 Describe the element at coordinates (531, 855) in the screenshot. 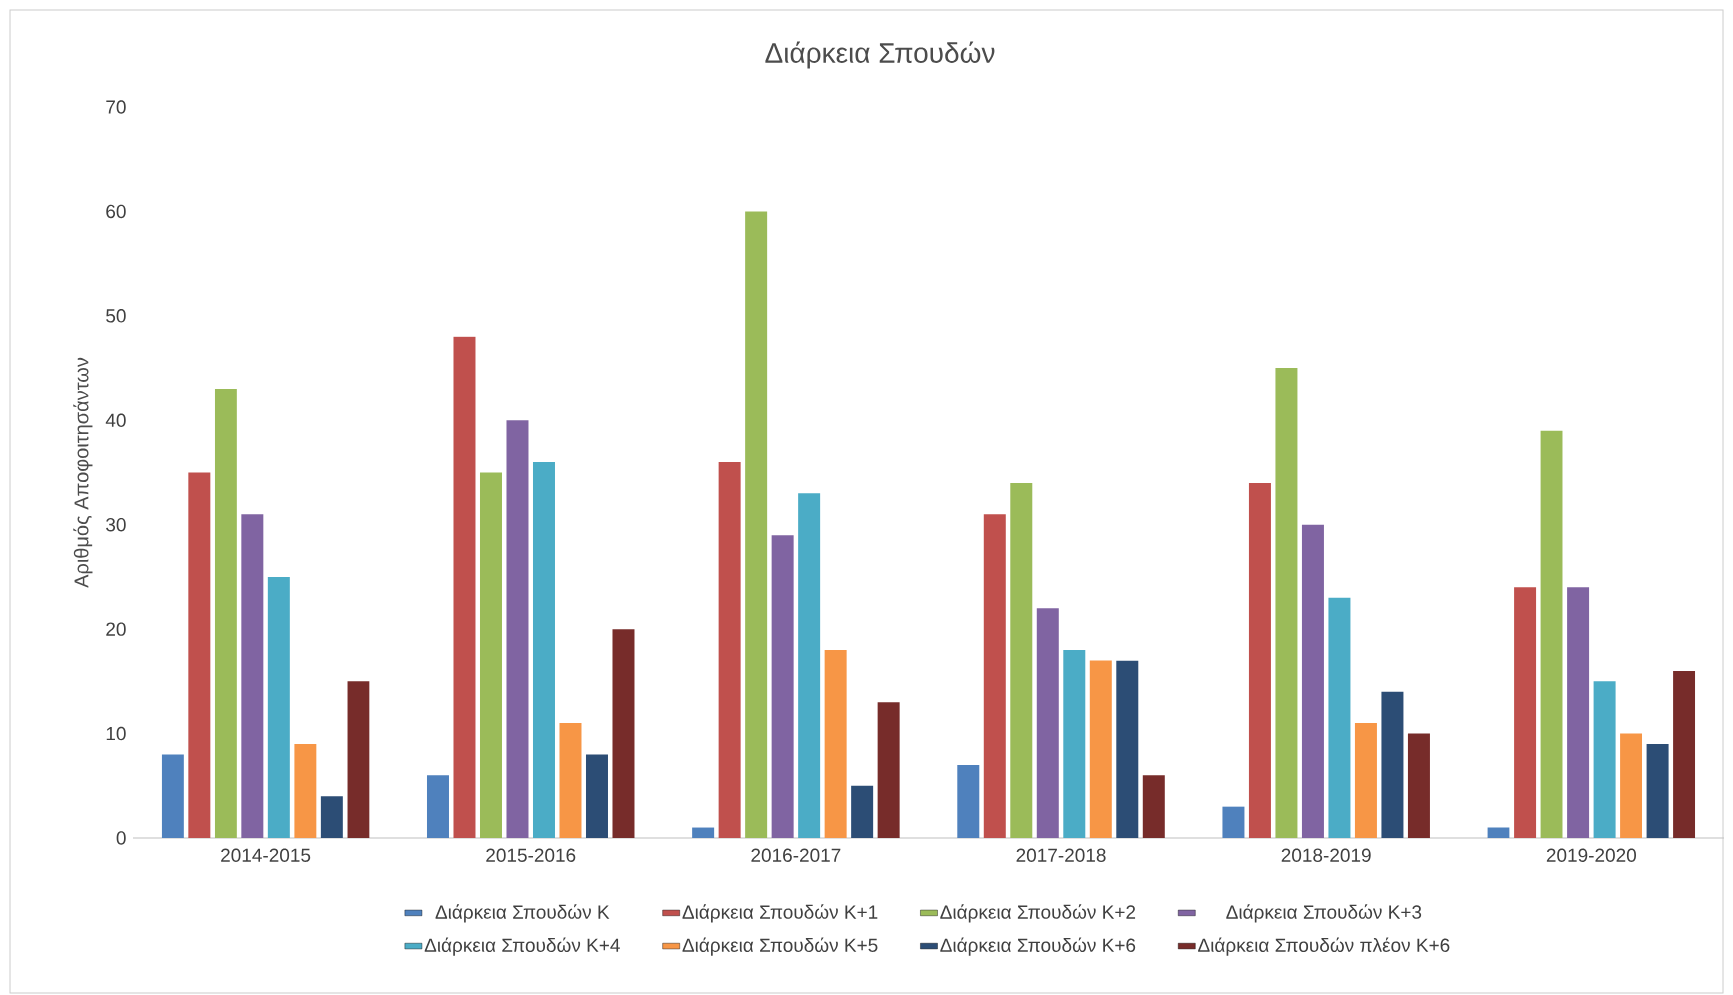

I see `x-tick-label: 2015-2016` at that location.